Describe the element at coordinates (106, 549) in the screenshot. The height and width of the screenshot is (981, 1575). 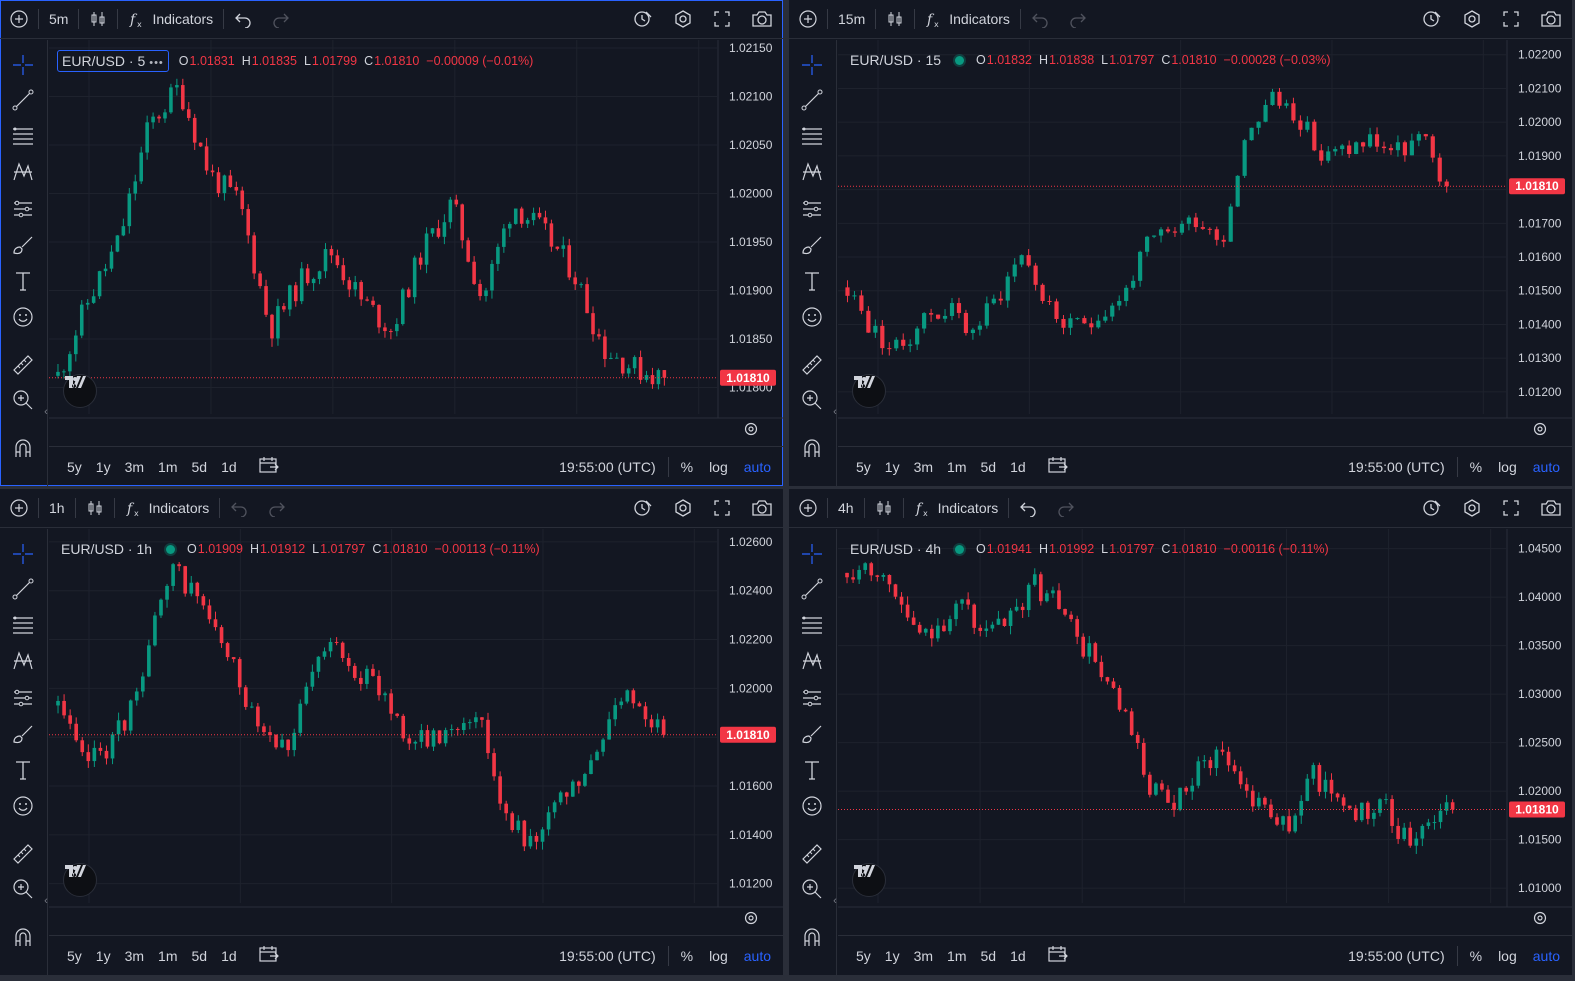
I see `symbol-title: EUR/USD · 1h` at that location.